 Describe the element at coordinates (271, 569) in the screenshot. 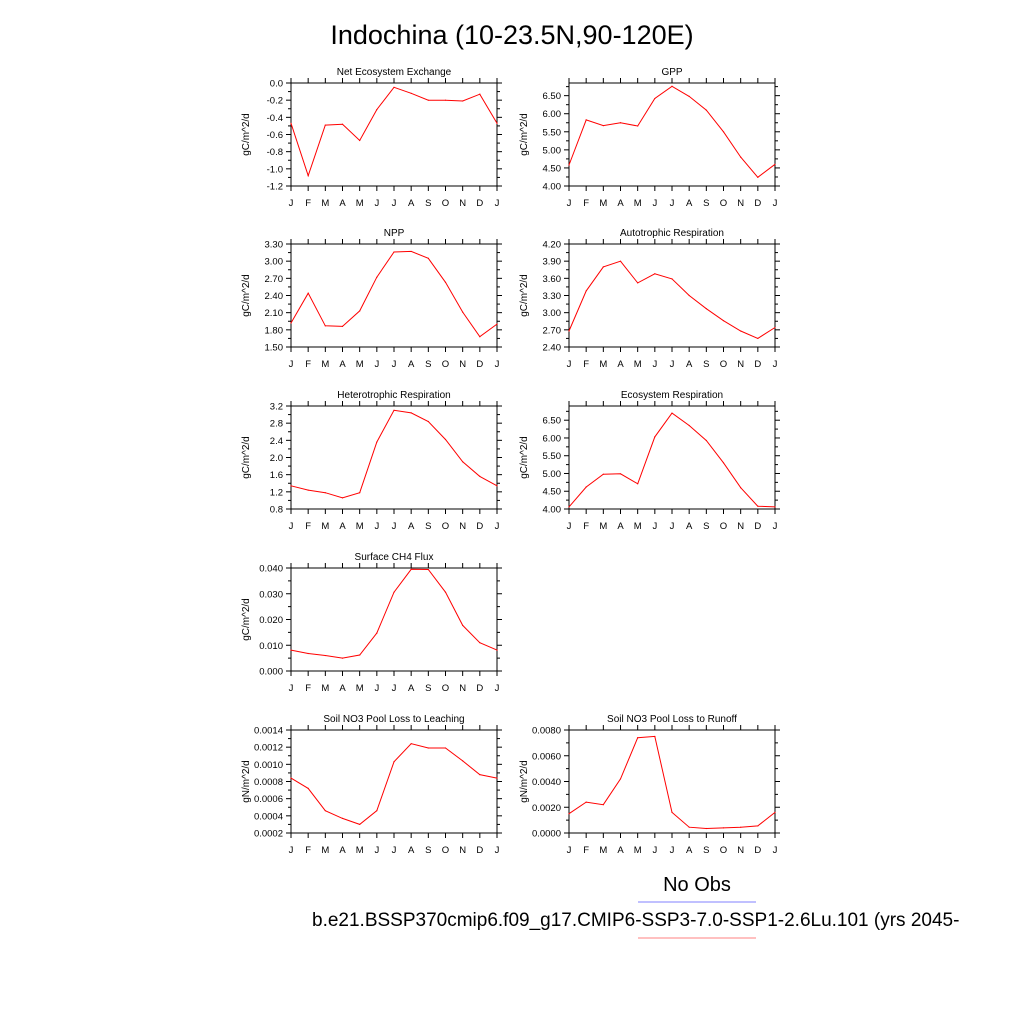

I see `y-tick-label: 0.040` at that location.